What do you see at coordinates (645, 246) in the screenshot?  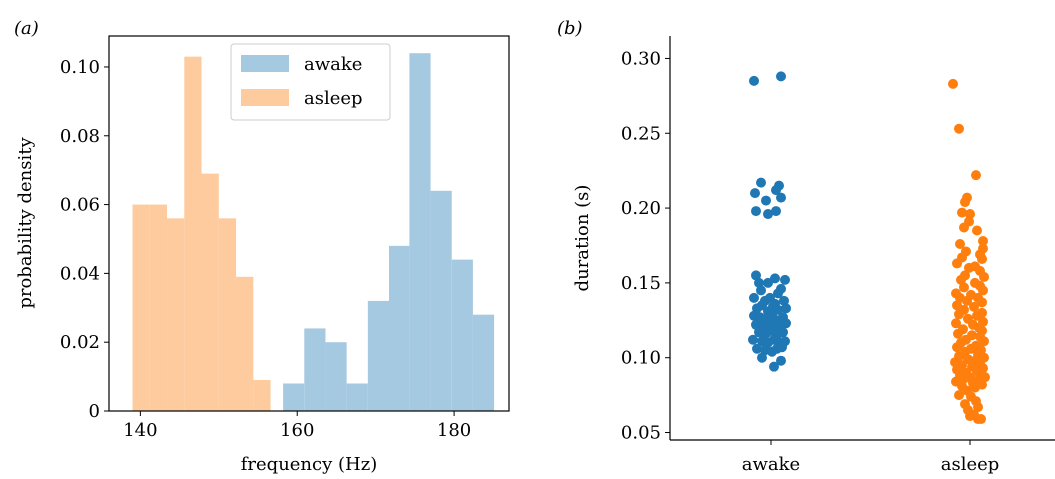 I see `y-axis-ticks: 0.05 0.10 0.15 0.20 0.25 0.30` at bounding box center [645, 246].